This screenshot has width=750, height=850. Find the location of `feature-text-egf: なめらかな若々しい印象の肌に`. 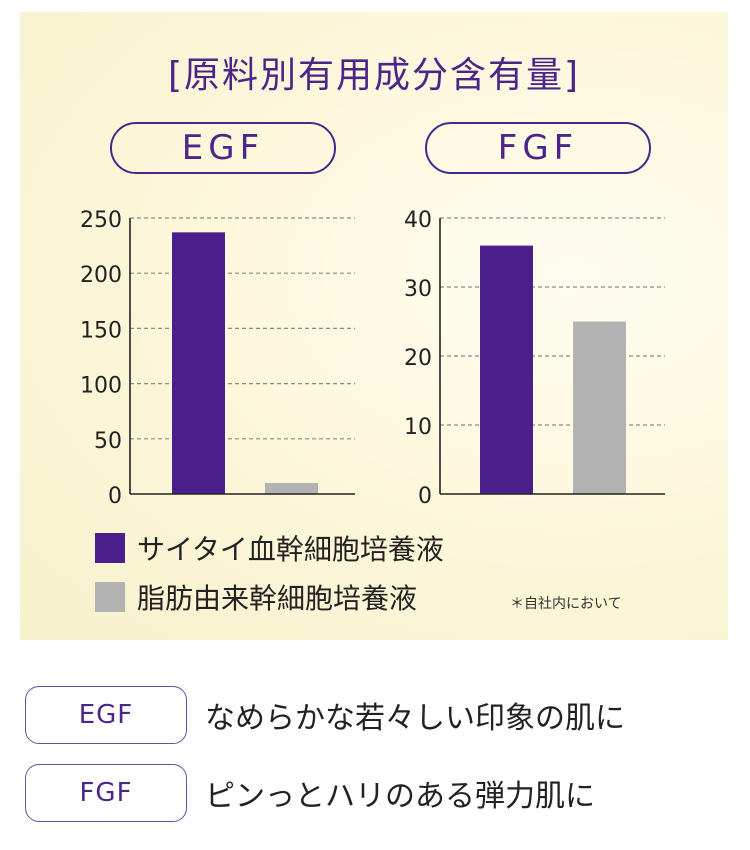

feature-text-egf: なめらかな若々しい印象の肌に is located at coordinates (415, 718).